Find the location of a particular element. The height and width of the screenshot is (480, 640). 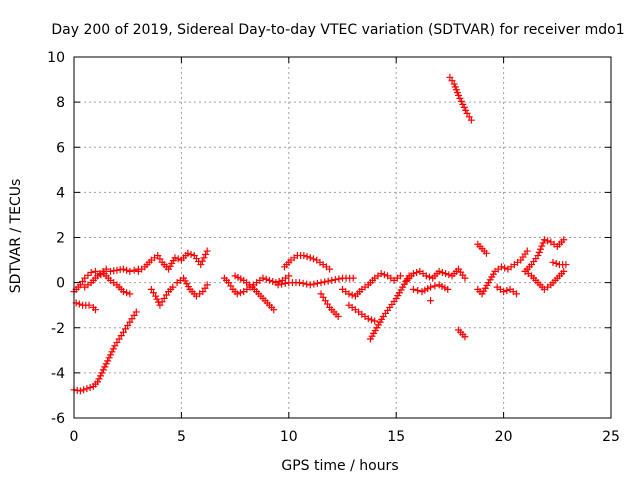

x-tick-label: 10 is located at coordinates (289, 437).